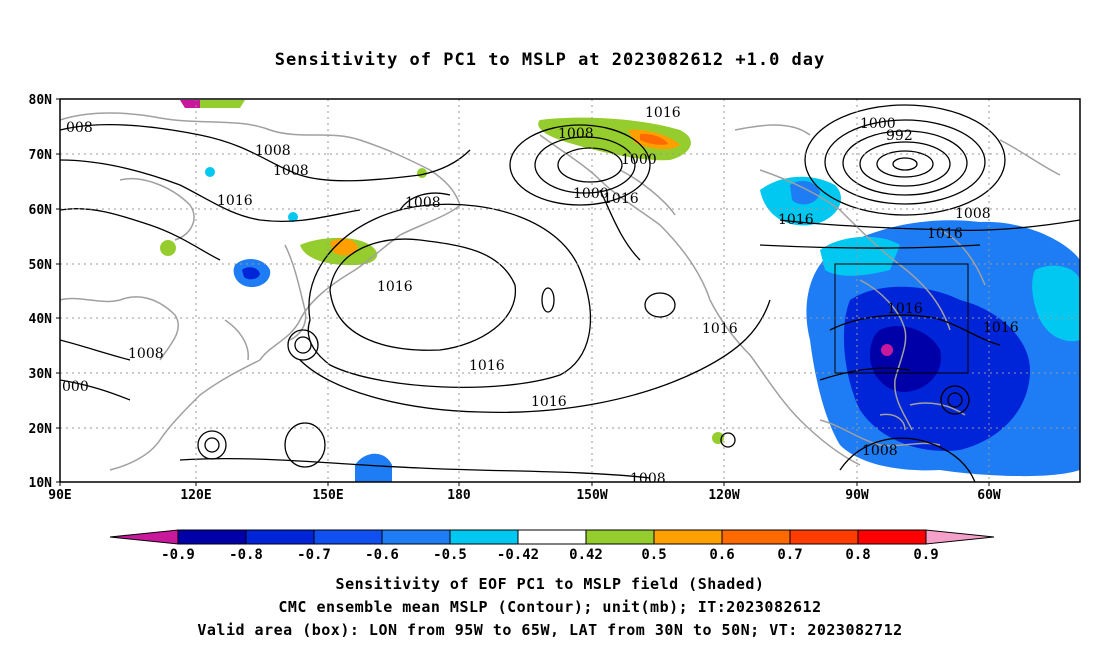 The image size is (1100, 650). What do you see at coordinates (1056, 303) in the screenshot?
I see `shading-east-atlantic` at bounding box center [1056, 303].